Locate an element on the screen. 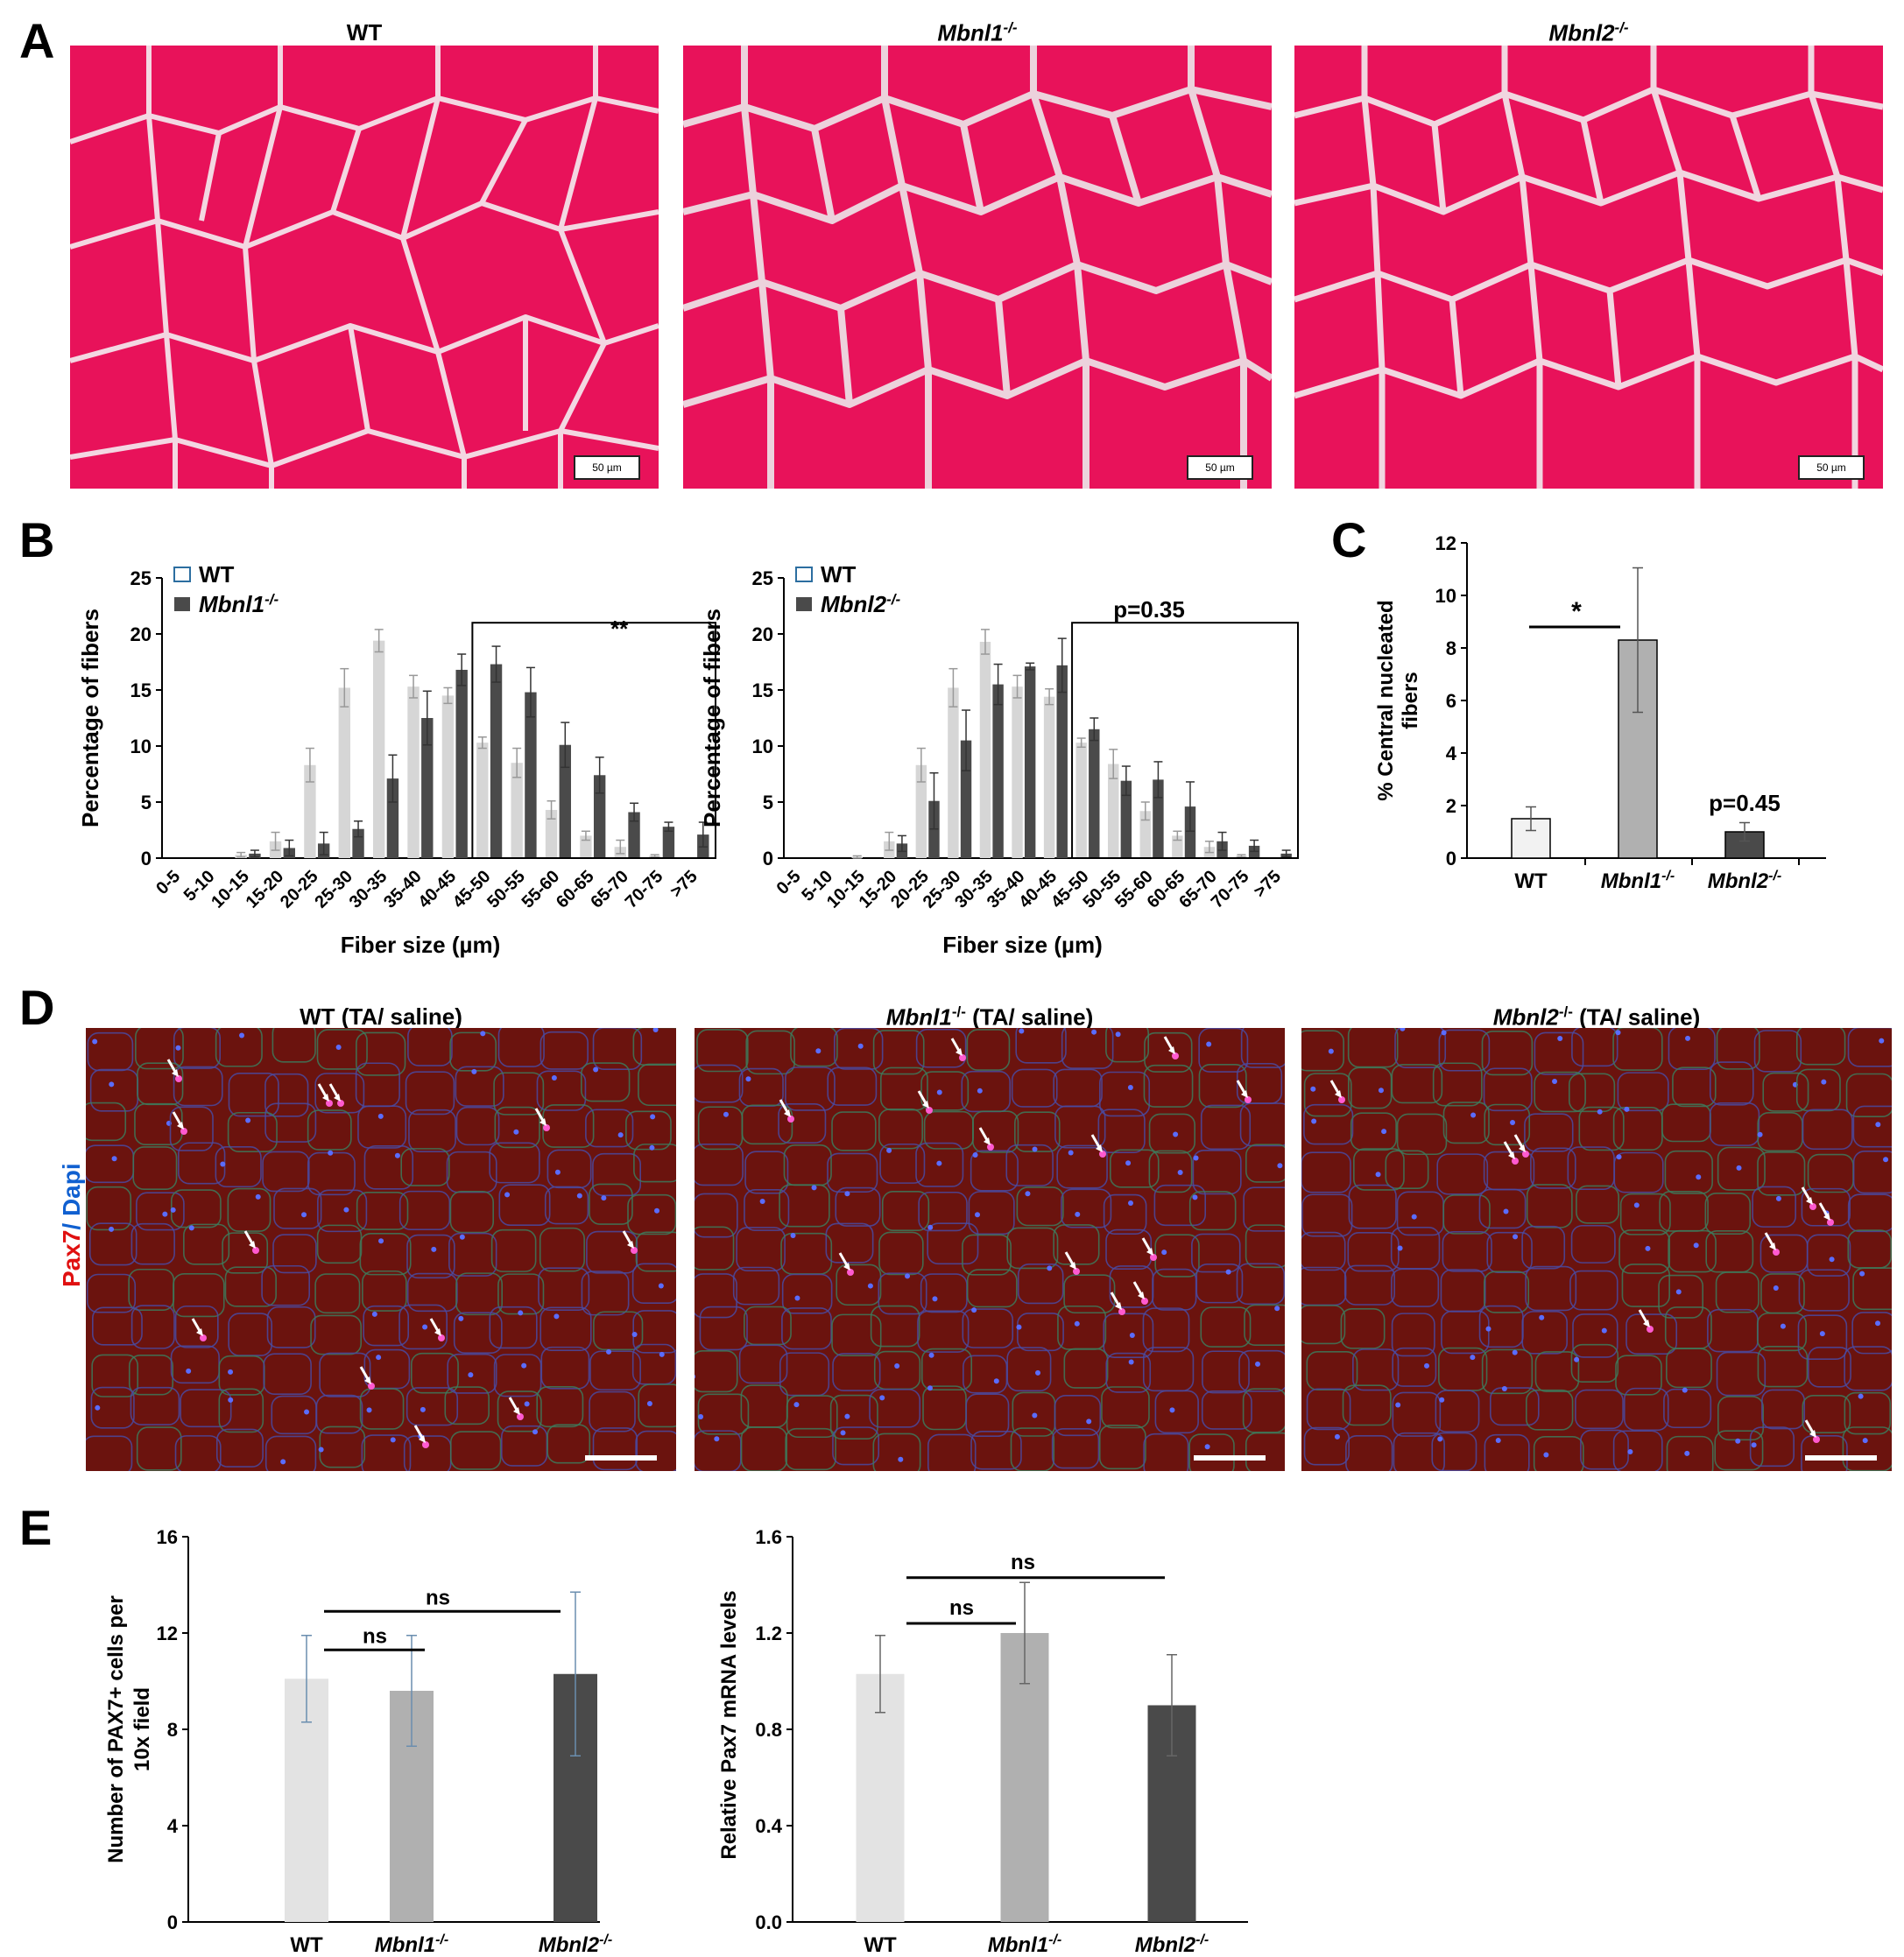  y-tick-label: 10 is located at coordinates (762, 746).